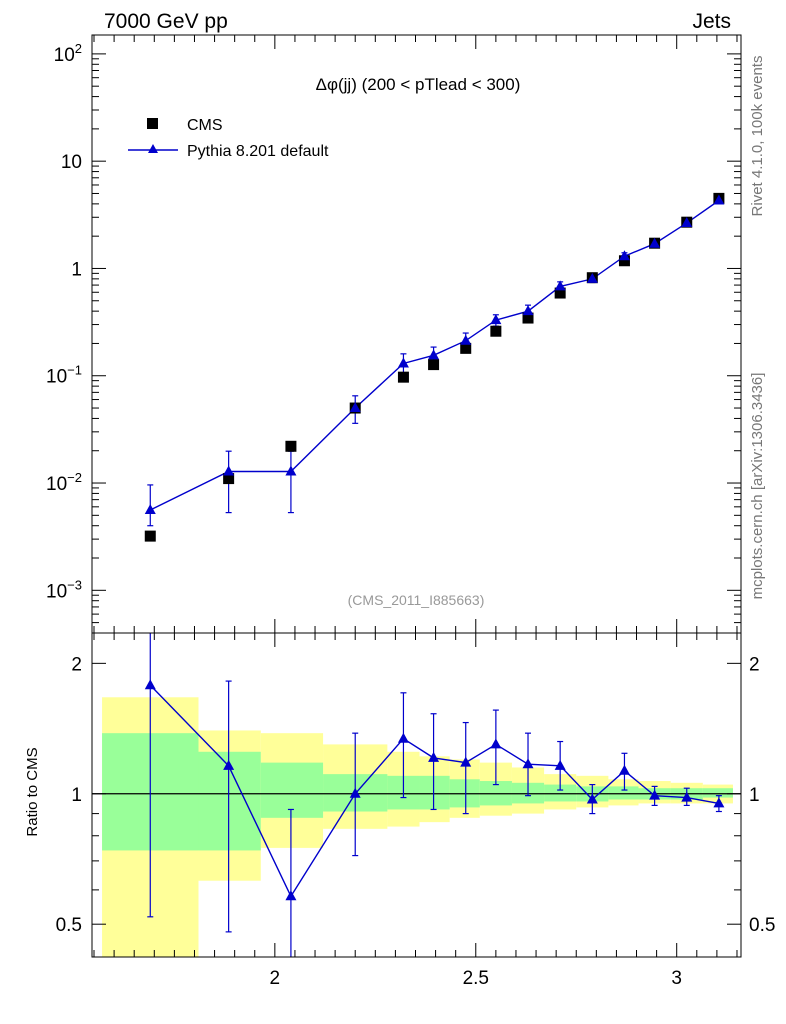  What do you see at coordinates (762, 925) in the screenshot?
I see `ratio-y-tick-label-right: 0.5` at bounding box center [762, 925].